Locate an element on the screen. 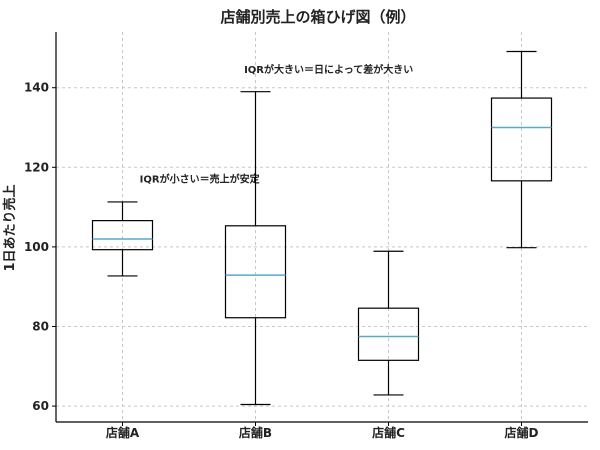 Image resolution: width=600 pixels, height=450 pixels. x-tick-label: 店舗C is located at coordinates (388, 432).